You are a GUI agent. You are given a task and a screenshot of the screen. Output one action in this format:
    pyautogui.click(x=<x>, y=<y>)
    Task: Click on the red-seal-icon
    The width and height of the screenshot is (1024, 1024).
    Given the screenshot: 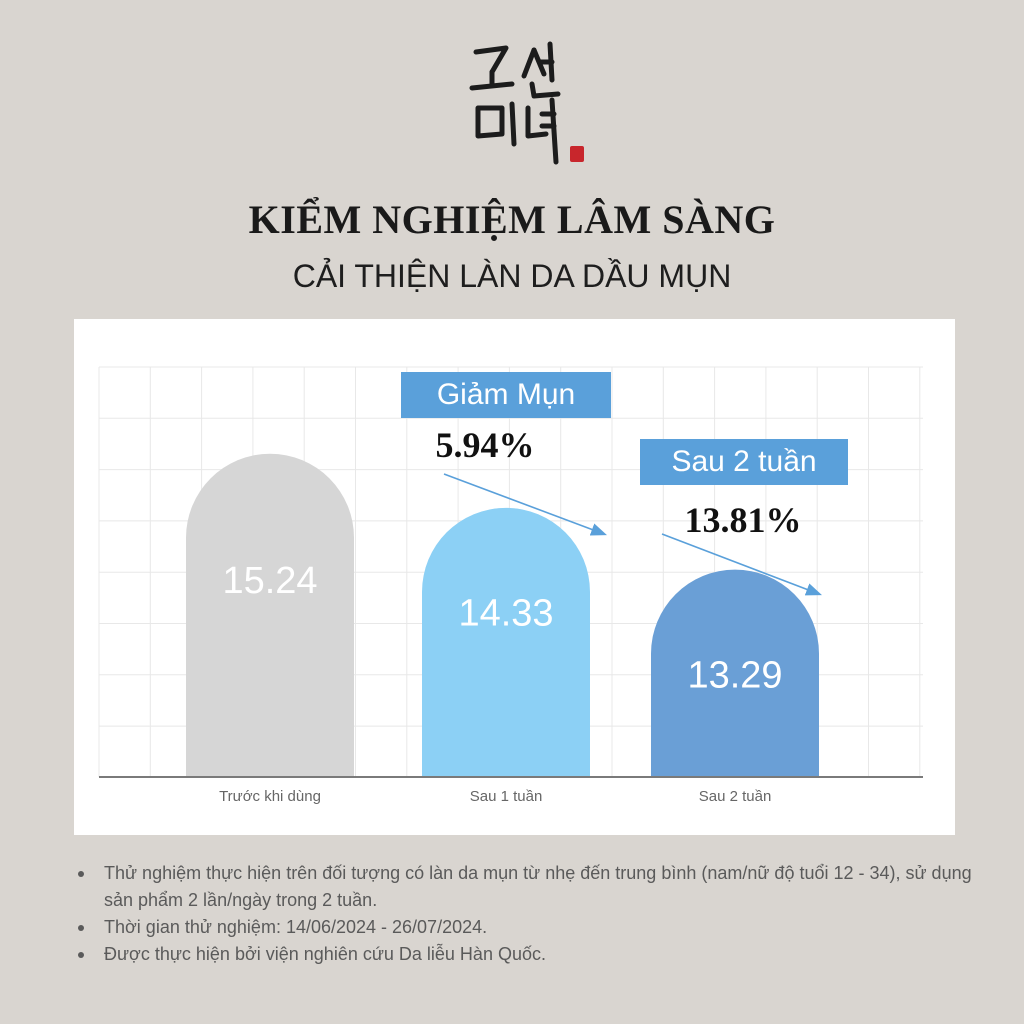 What is the action you would take?
    pyautogui.click(x=577, y=154)
    